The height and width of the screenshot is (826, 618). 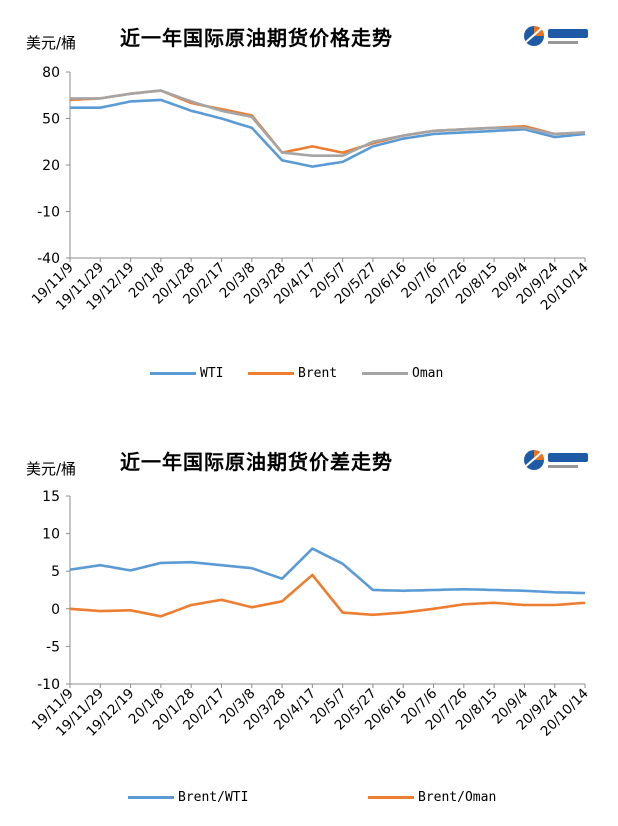 I want to click on y-tick-label: 10, so click(x=51, y=535).